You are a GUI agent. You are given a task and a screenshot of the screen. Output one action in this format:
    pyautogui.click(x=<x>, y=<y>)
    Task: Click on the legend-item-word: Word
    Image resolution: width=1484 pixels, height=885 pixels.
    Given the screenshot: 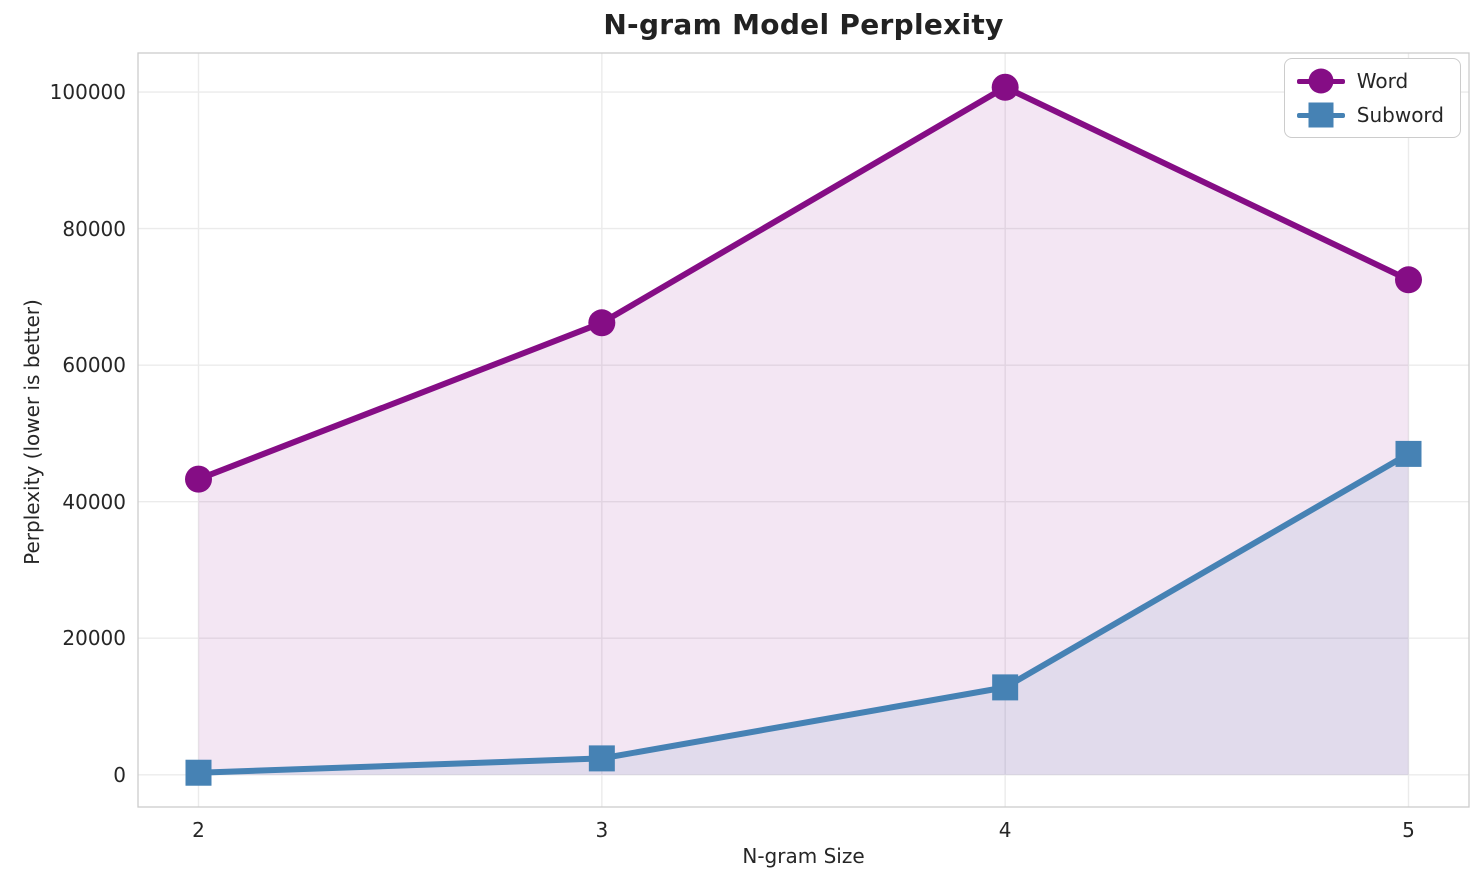 What is the action you would take?
    pyautogui.click(x=1370, y=81)
    